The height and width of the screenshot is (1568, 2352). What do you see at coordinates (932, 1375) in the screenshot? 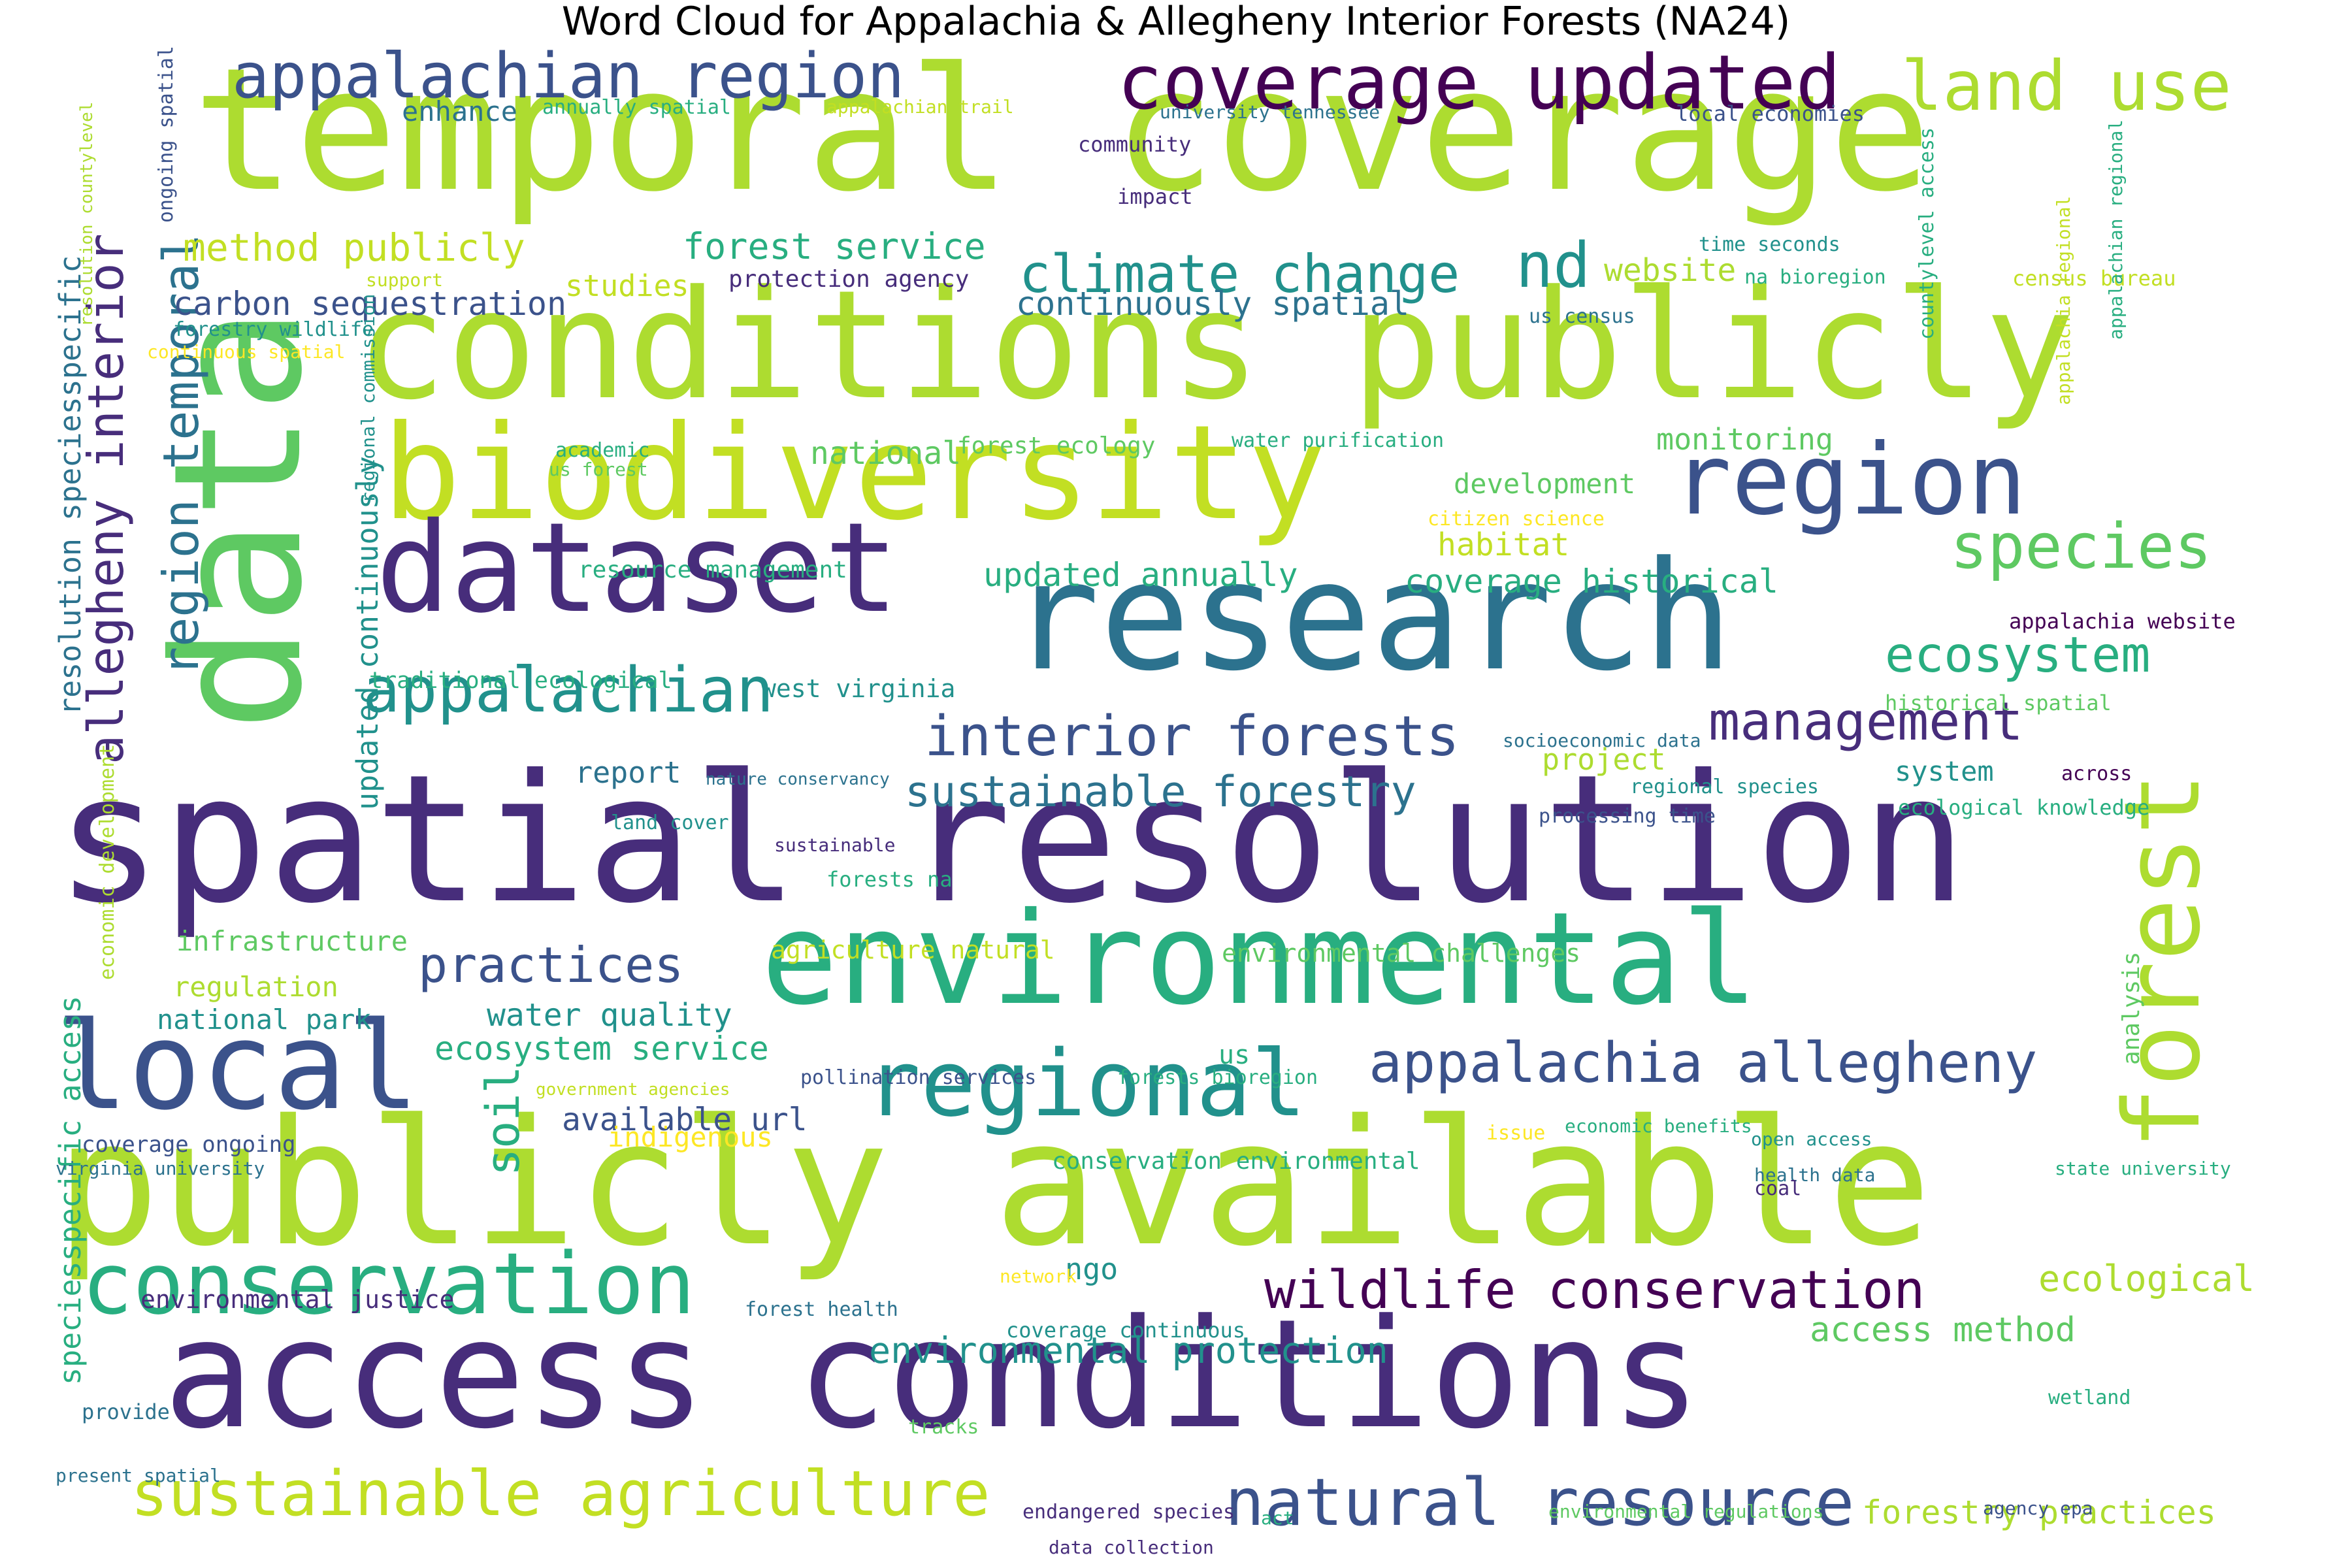
I see `cloud-word: access conditions` at bounding box center [932, 1375].